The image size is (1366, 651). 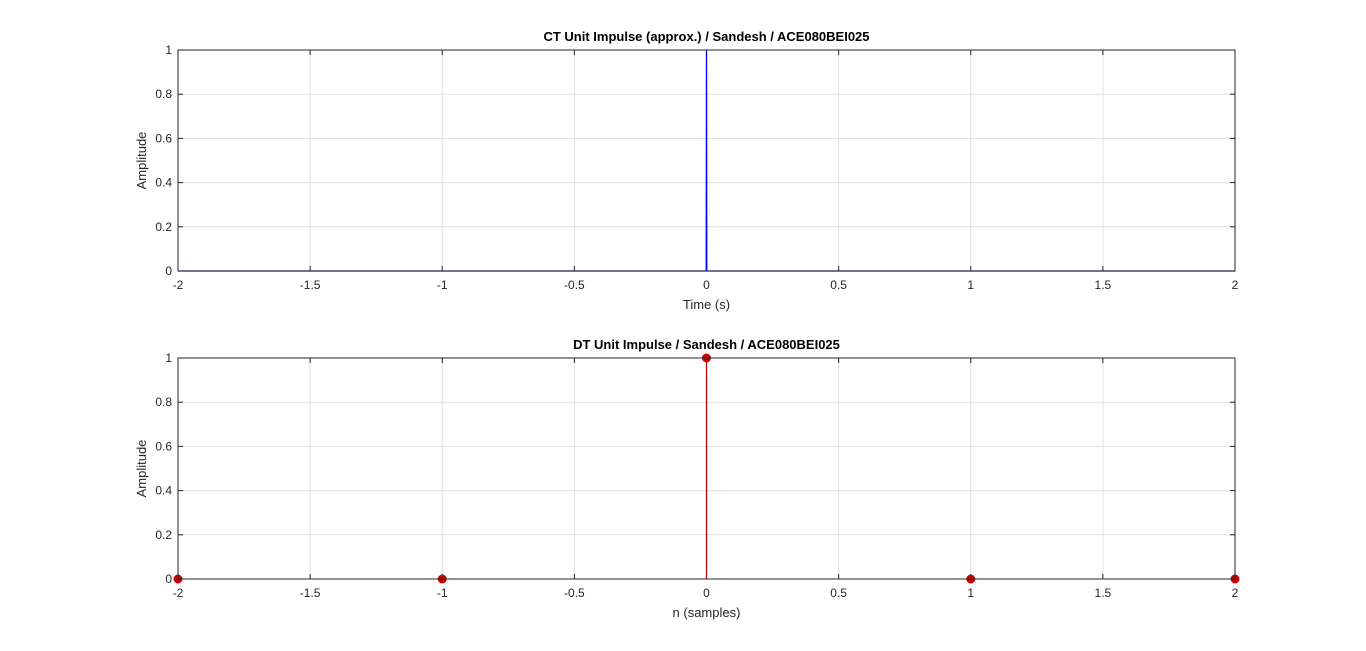 What do you see at coordinates (1235, 285) in the screenshot?
I see `ct-x-tick-label: 2` at bounding box center [1235, 285].